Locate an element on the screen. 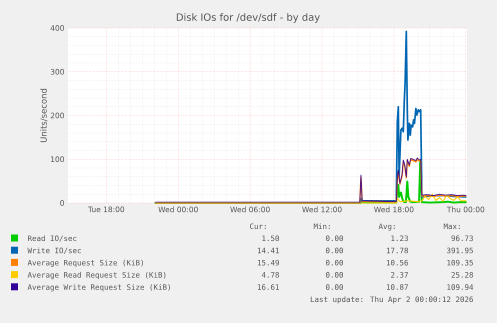 The width and height of the screenshot is (497, 323). line-series is located at coordinates (310, 199).